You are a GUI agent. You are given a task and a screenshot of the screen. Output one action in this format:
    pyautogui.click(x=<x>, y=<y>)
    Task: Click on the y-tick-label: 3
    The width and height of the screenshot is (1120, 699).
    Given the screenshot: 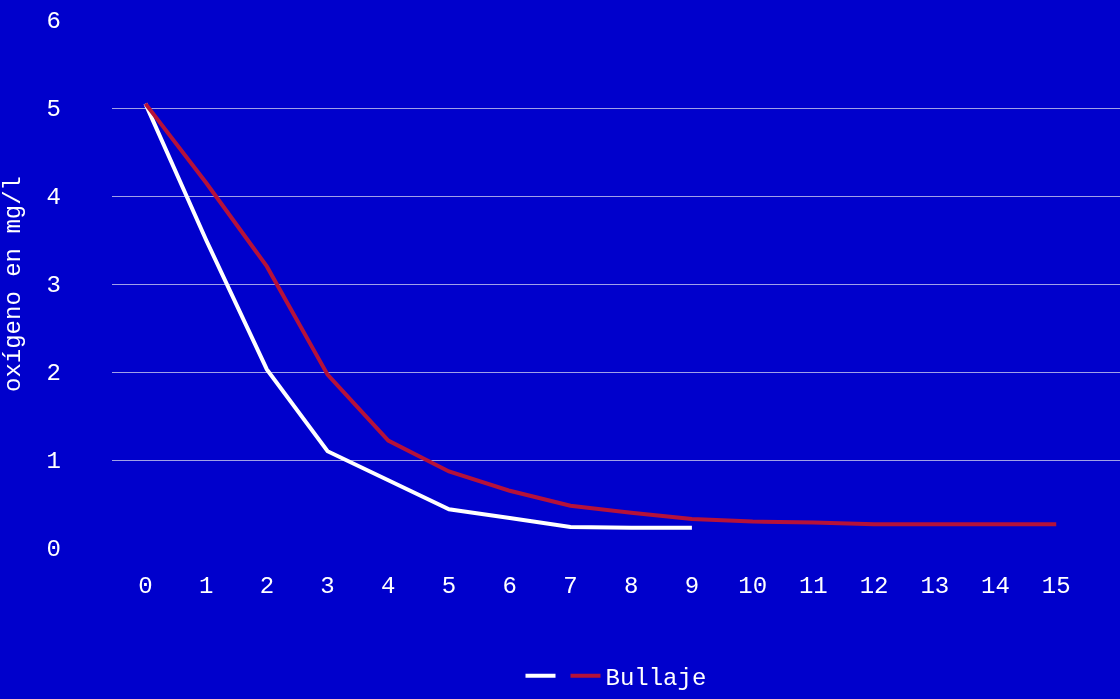 What is the action you would take?
    pyautogui.click(x=53, y=286)
    